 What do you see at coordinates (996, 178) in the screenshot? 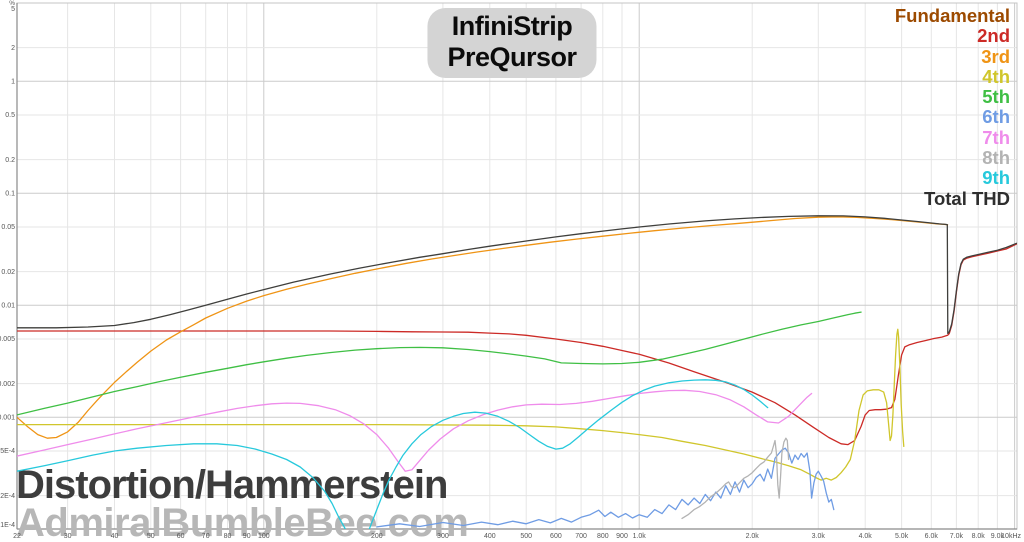
I see `legend-entry-9th: 9th` at bounding box center [996, 178].